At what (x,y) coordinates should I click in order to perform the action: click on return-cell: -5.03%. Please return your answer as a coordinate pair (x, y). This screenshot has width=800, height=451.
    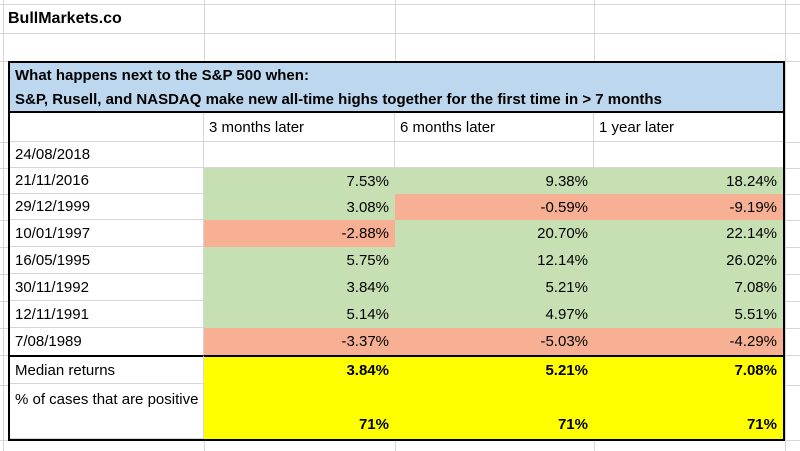
    Looking at the image, I should click on (494, 341).